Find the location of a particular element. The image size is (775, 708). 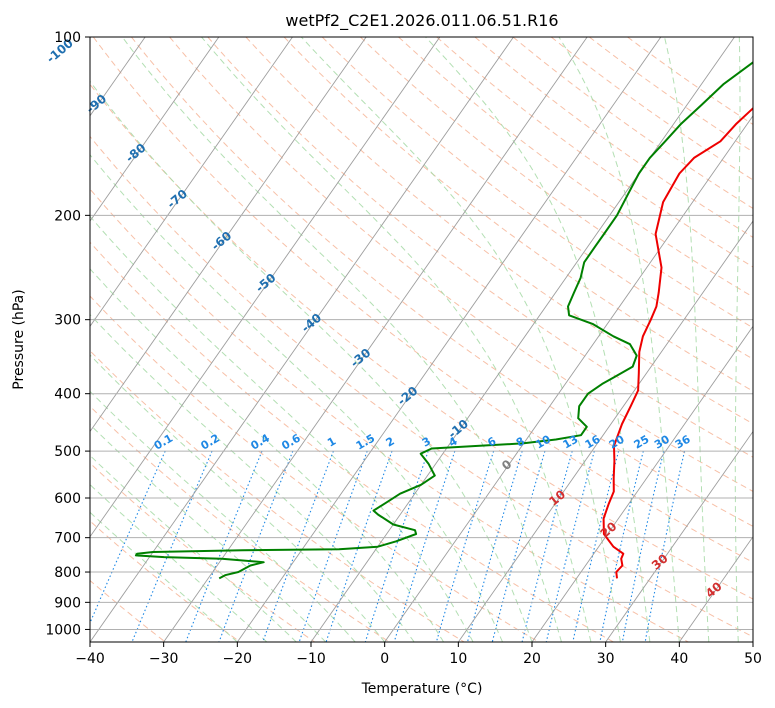

y-tick-label: 900 is located at coordinates (67, 603).